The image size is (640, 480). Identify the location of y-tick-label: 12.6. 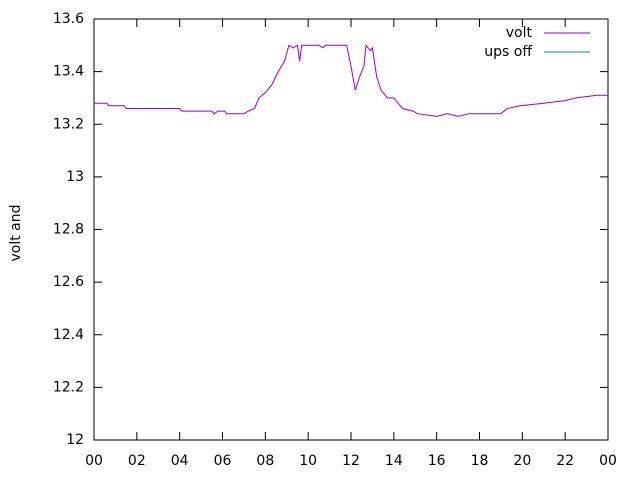
(68, 282).